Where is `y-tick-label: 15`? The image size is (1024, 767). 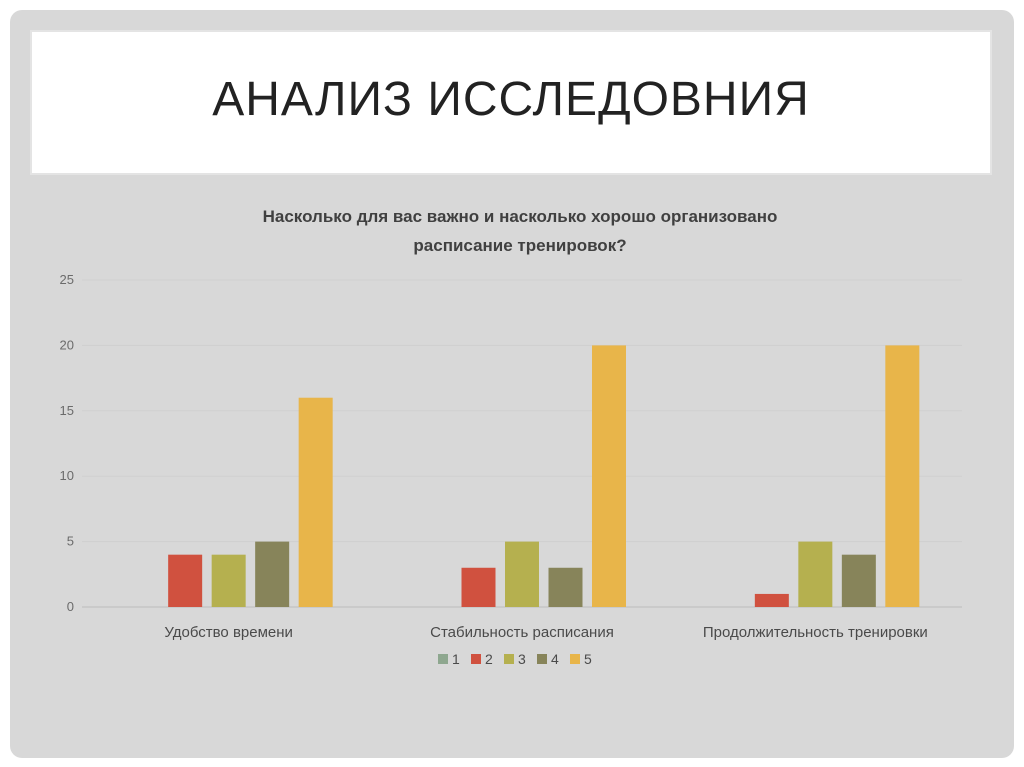
y-tick-label: 15 is located at coordinates (67, 410).